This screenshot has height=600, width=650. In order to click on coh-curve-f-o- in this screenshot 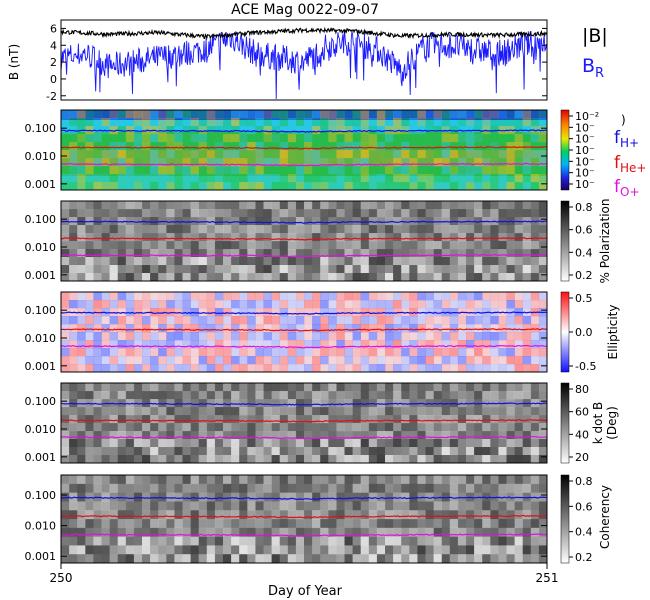, I will do `click(303, 535)`.